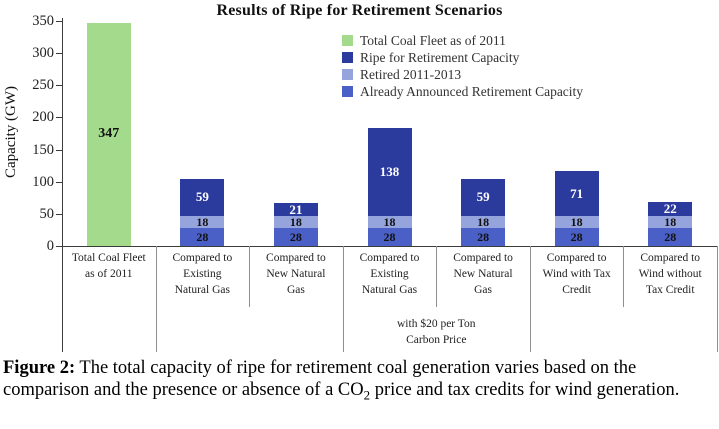 Image resolution: width=719 pixels, height=429 pixels. I want to click on caption-figure-number: Figure 2:, so click(39, 368).